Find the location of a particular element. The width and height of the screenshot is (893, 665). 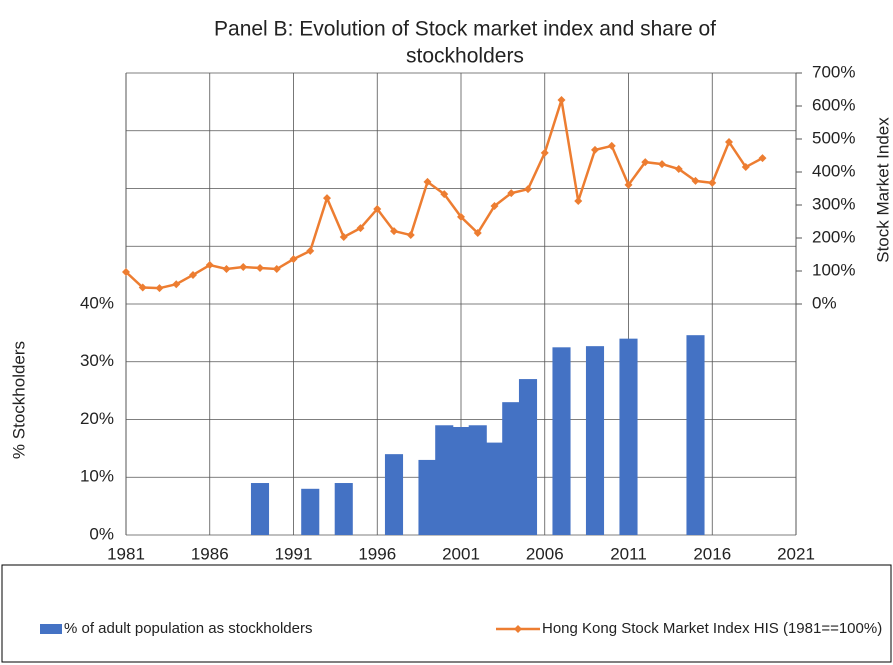

legend-label: % of adult population as stockholders is located at coordinates (188, 628).